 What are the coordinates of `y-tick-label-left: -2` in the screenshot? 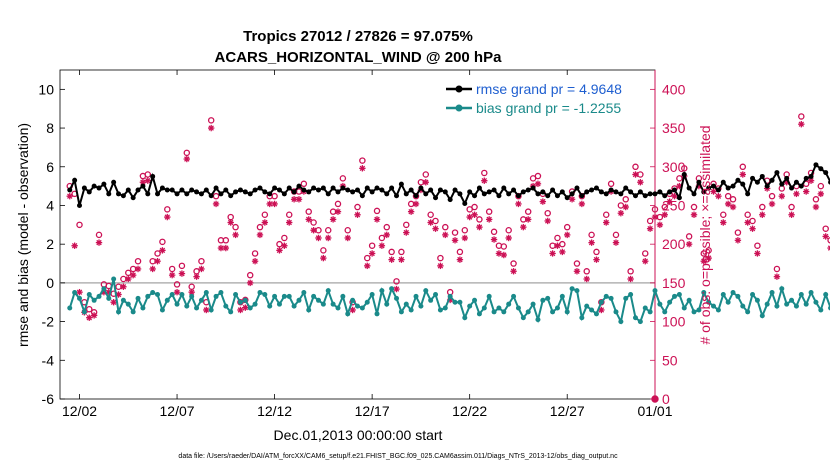 It's located at (48, 322).